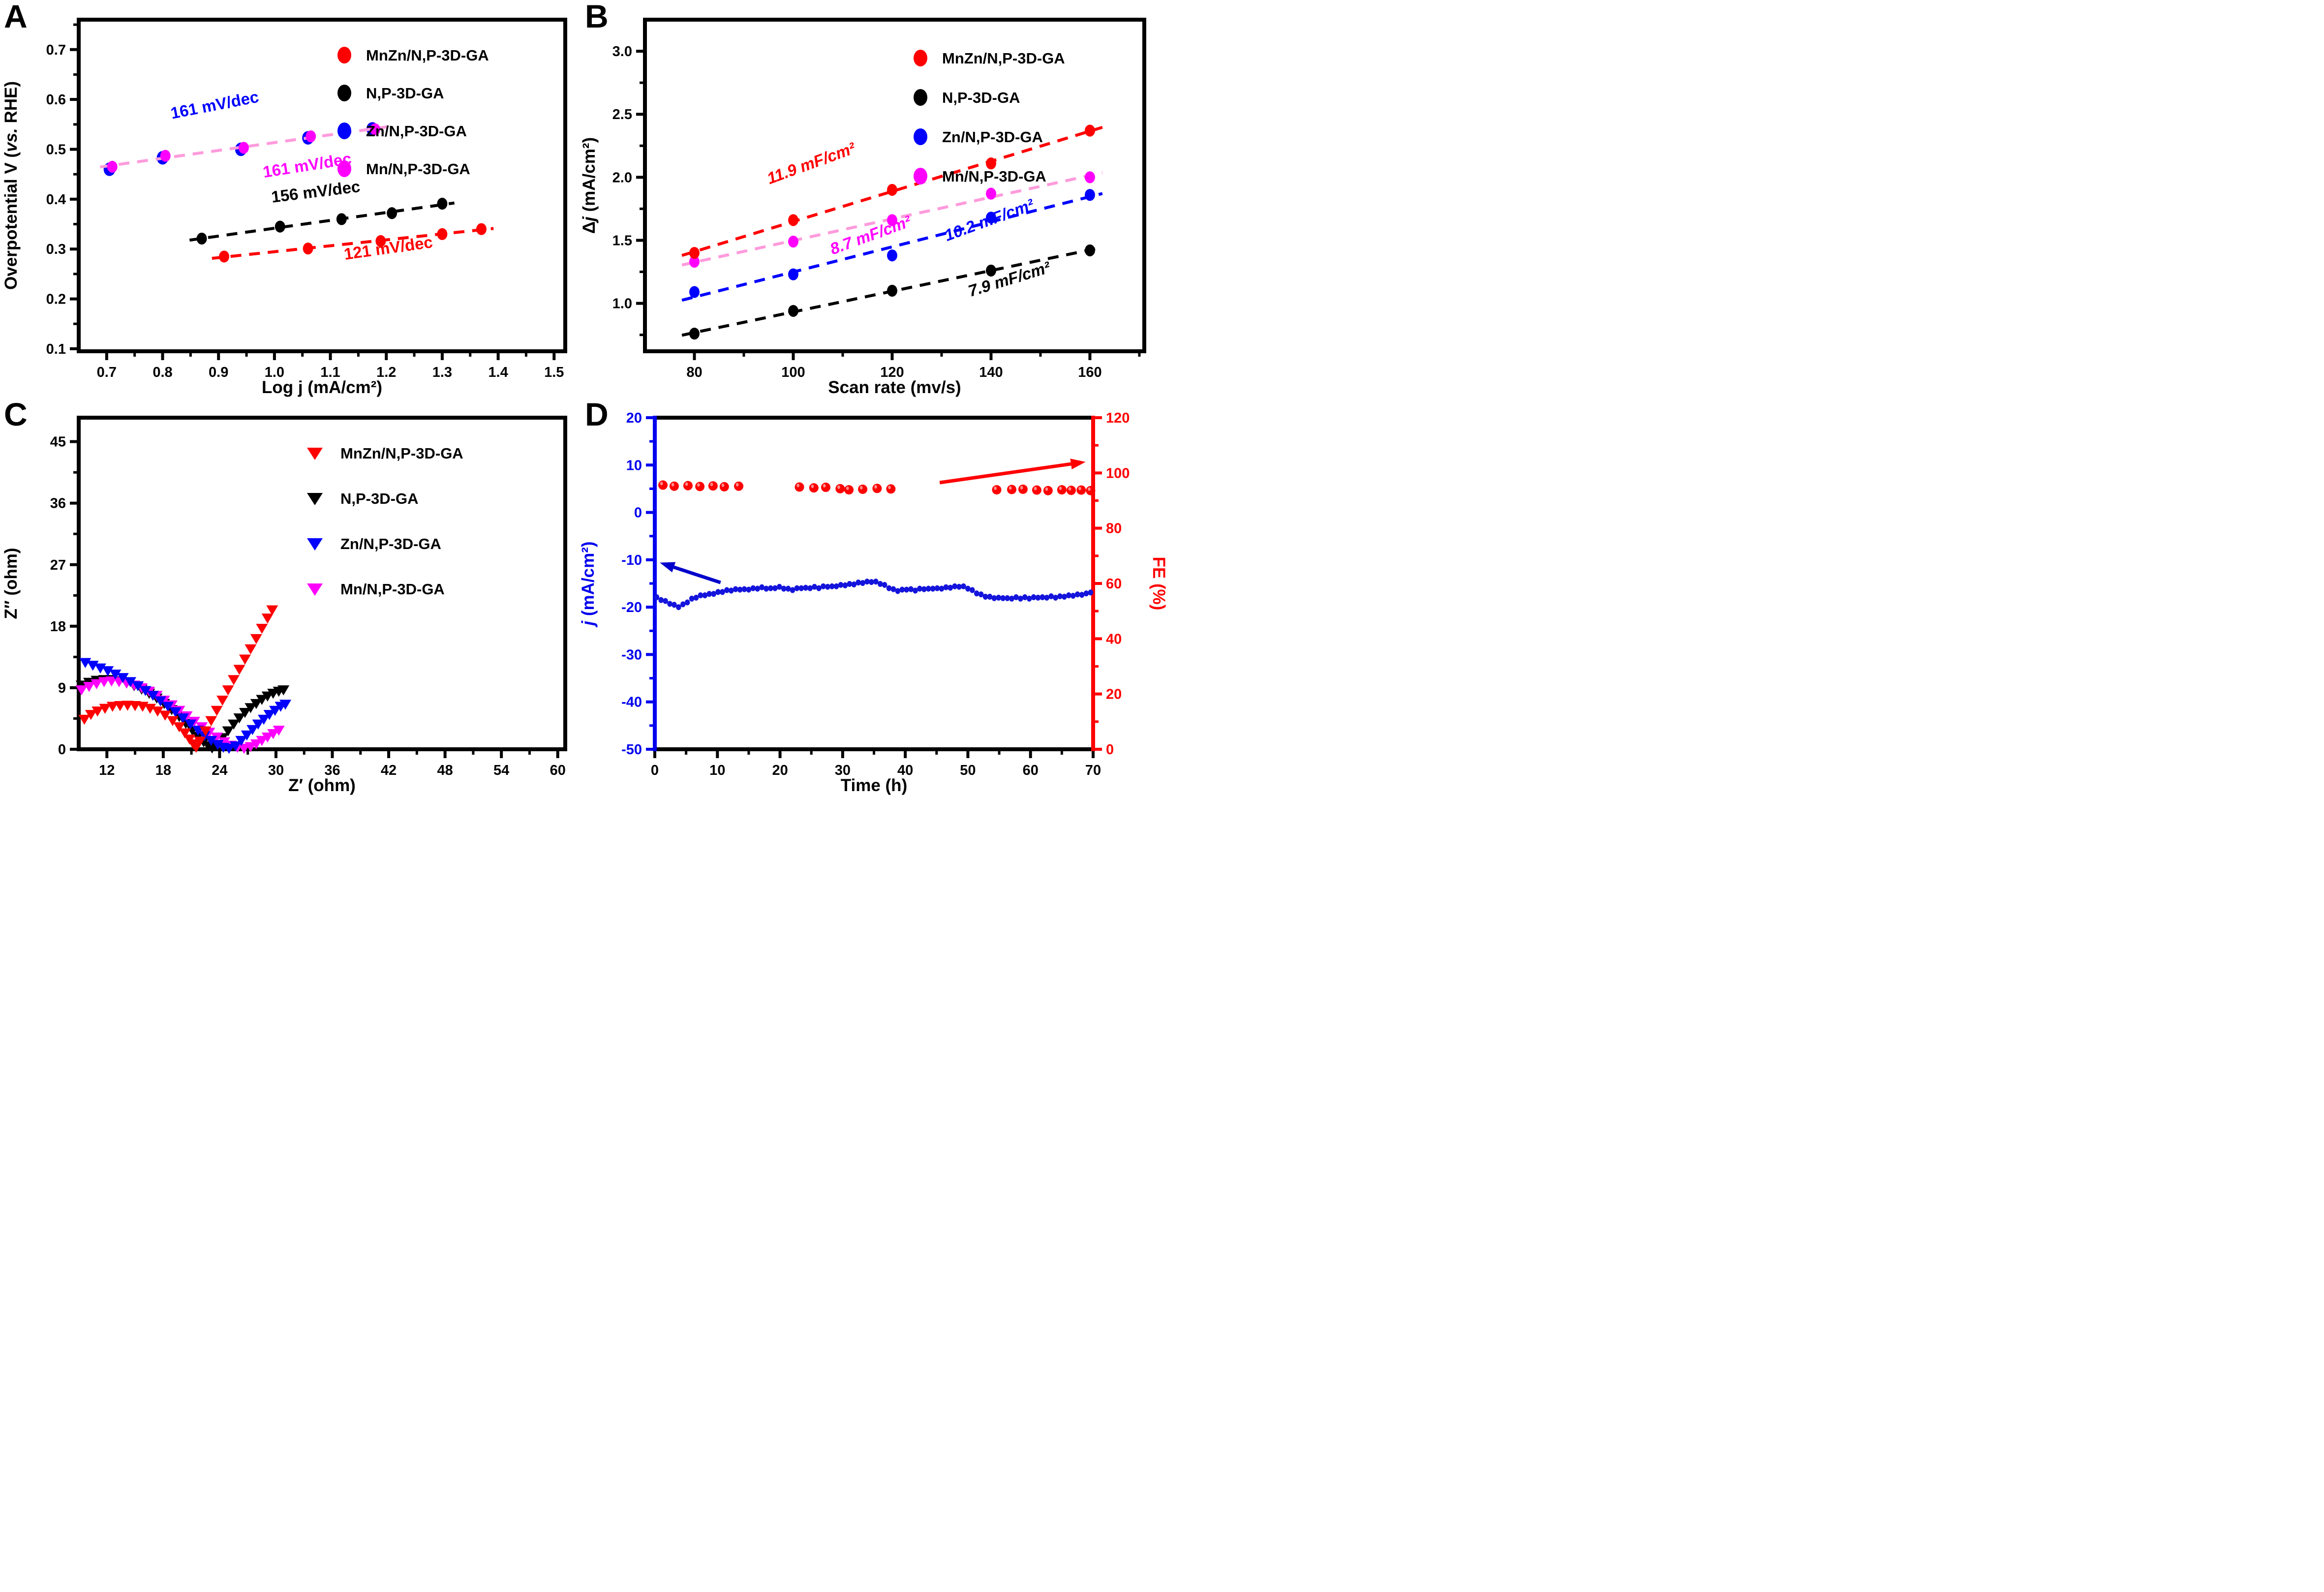 The image size is (2324, 1592). I want to click on x-tick-label: 100, so click(793, 372).